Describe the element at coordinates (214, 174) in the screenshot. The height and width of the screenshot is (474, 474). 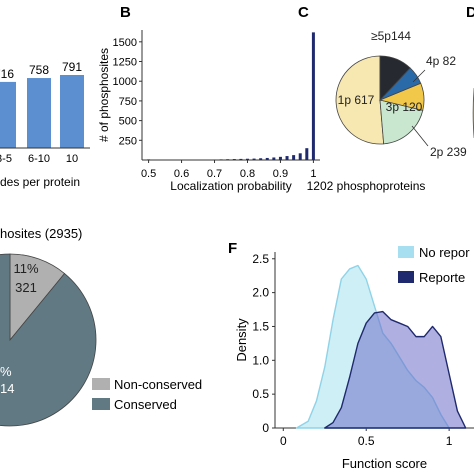
I see `x-tick-label: 0.7` at that location.